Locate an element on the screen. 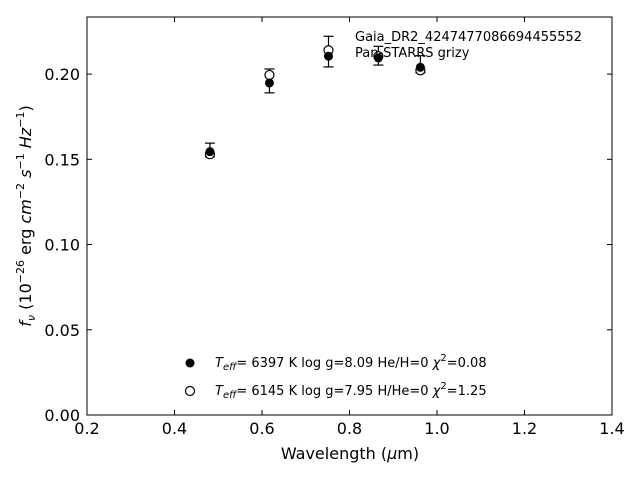  x-tick-label: 0.2 is located at coordinates (86, 428).